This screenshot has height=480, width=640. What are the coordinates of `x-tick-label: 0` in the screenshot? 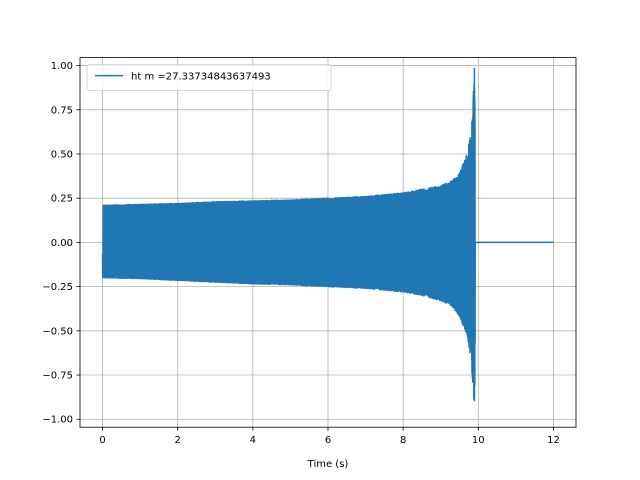 It's located at (102, 440).